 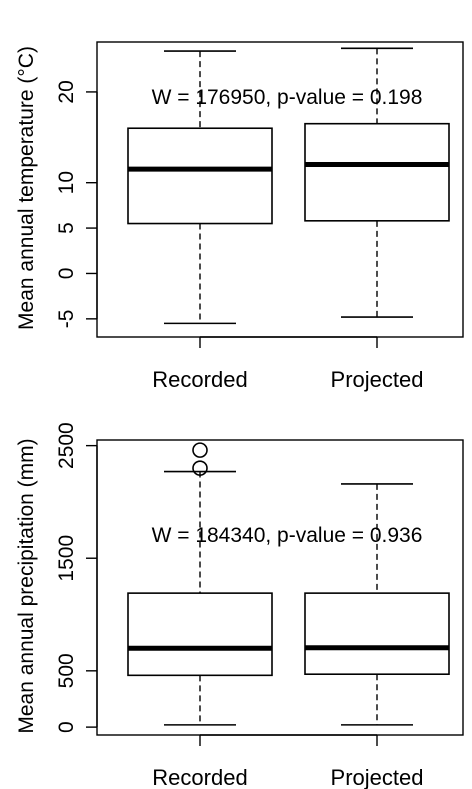 I want to click on temperature-y-tick-label: -5, so click(x=66, y=319).